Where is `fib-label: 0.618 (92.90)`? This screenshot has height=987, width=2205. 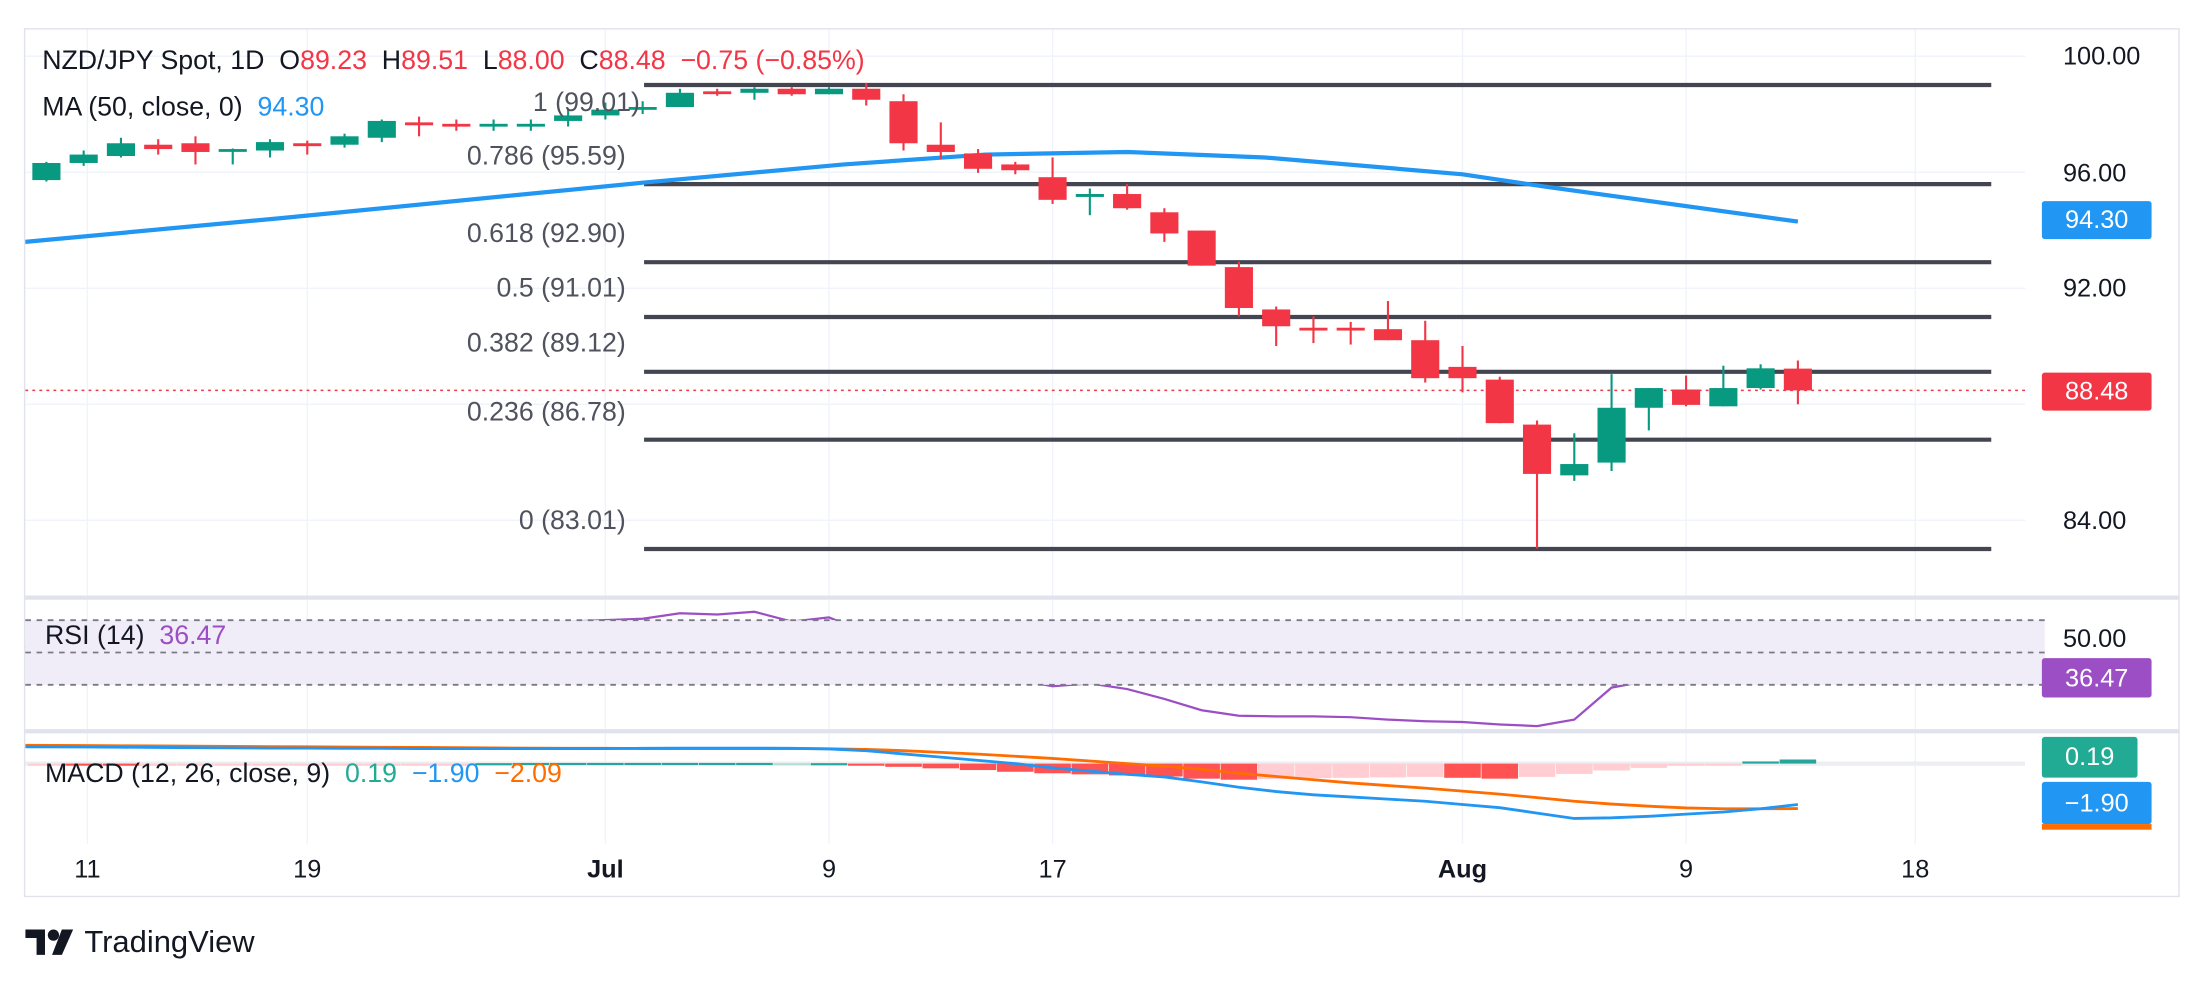 fib-label: 0.618 (92.90) is located at coordinates (546, 234).